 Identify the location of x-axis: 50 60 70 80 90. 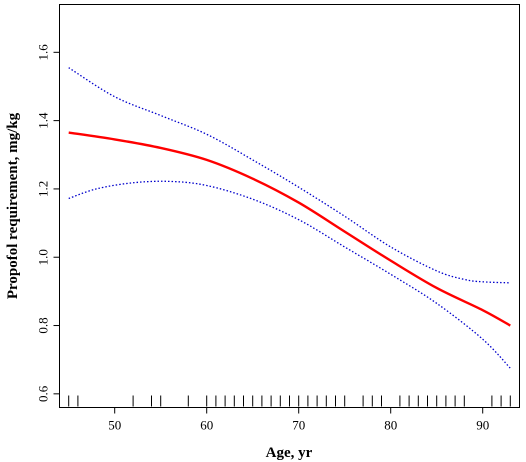
(298, 420).